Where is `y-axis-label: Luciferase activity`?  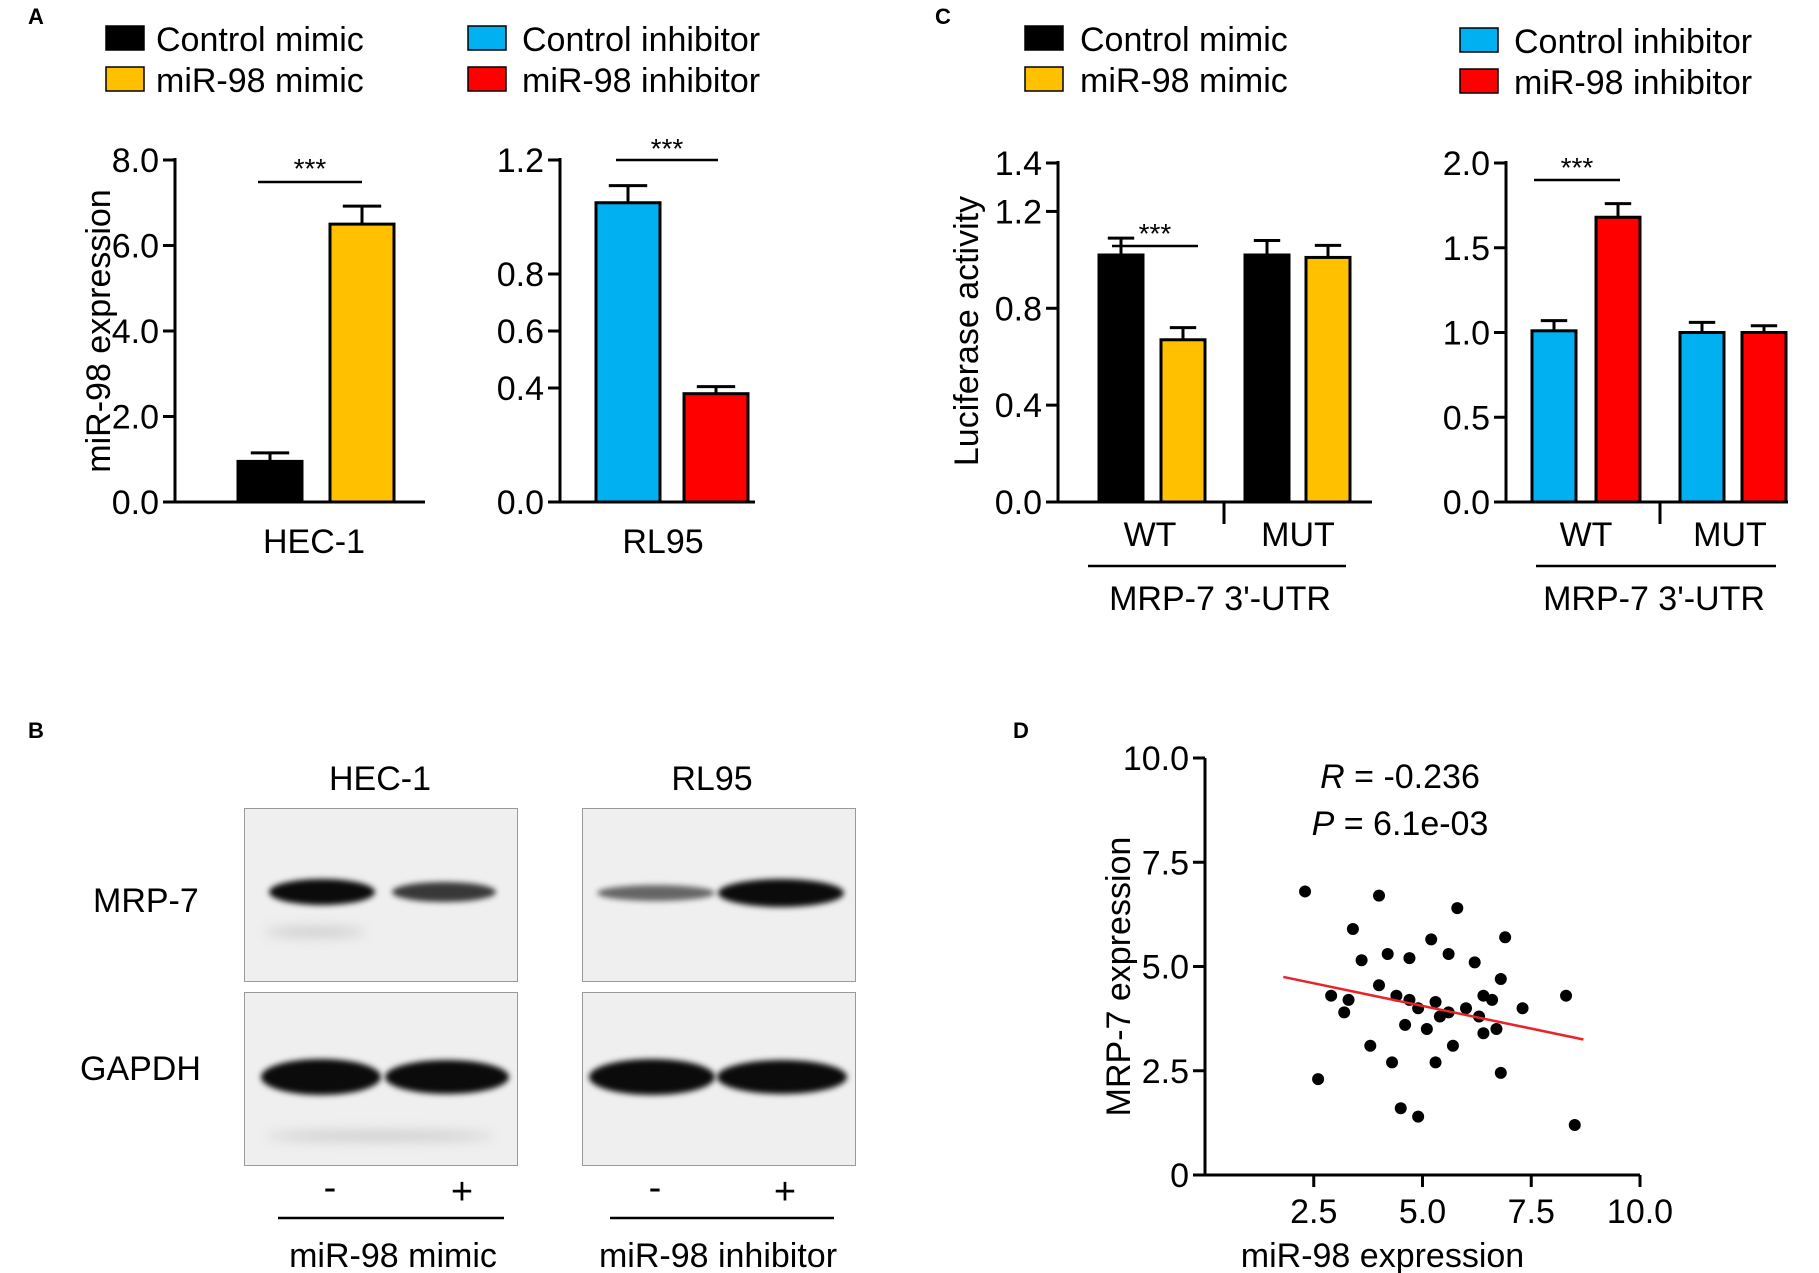
y-axis-label: Luciferase activity is located at coordinates (967, 331).